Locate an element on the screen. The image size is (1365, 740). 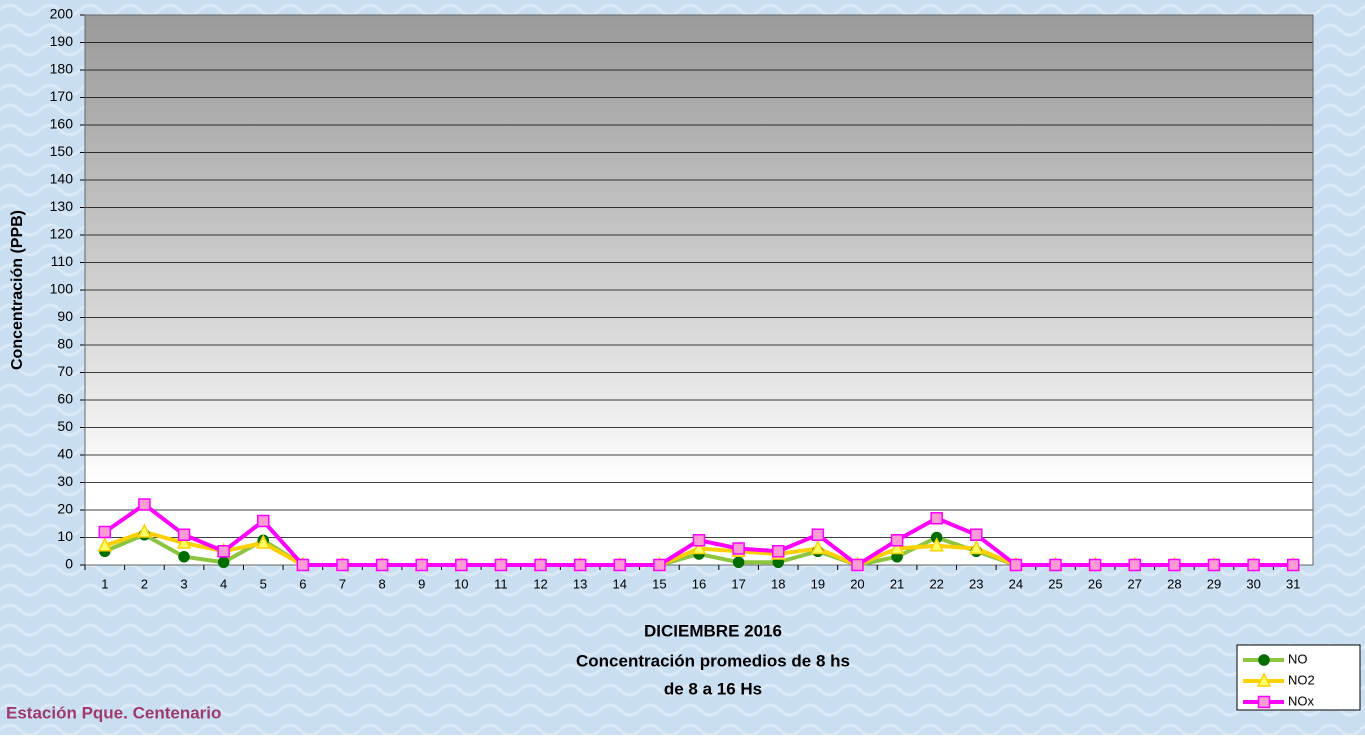
y-tick-label: 150 is located at coordinates (62, 151).